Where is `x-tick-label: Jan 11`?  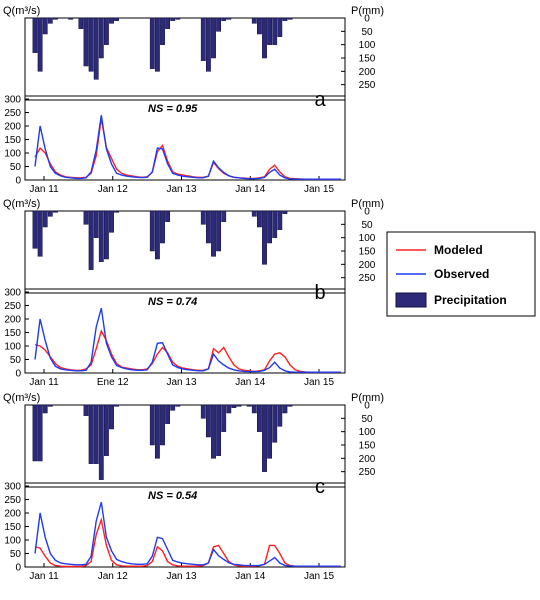
x-tick-label: Jan 11 is located at coordinates (44, 189).